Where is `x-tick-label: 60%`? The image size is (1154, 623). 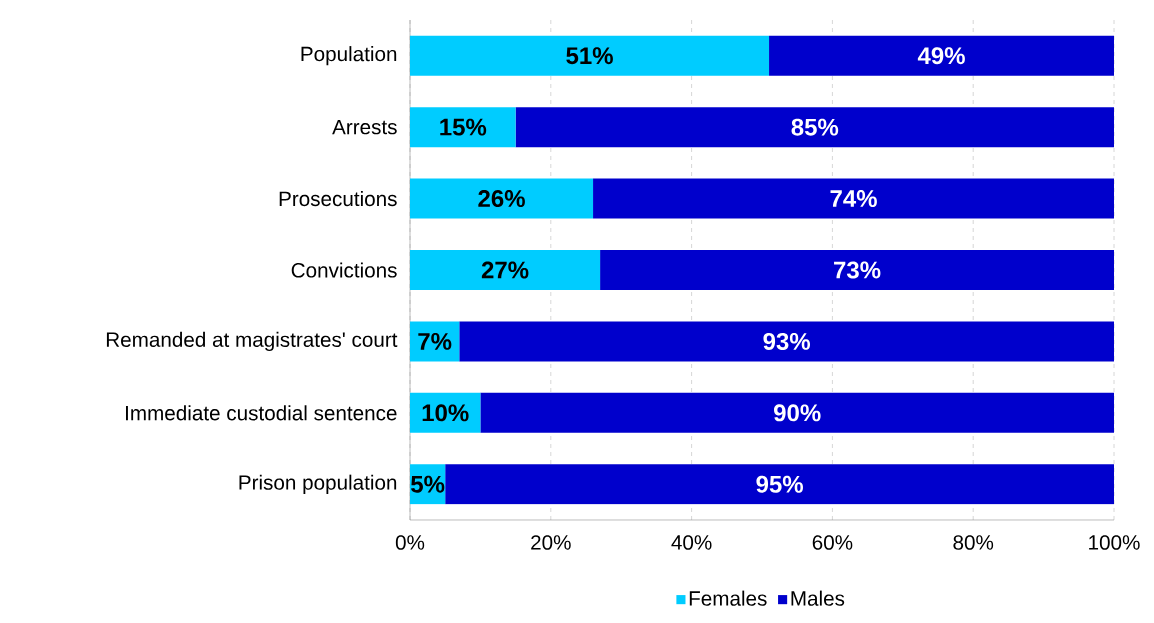 x-tick-label: 60% is located at coordinates (832, 542).